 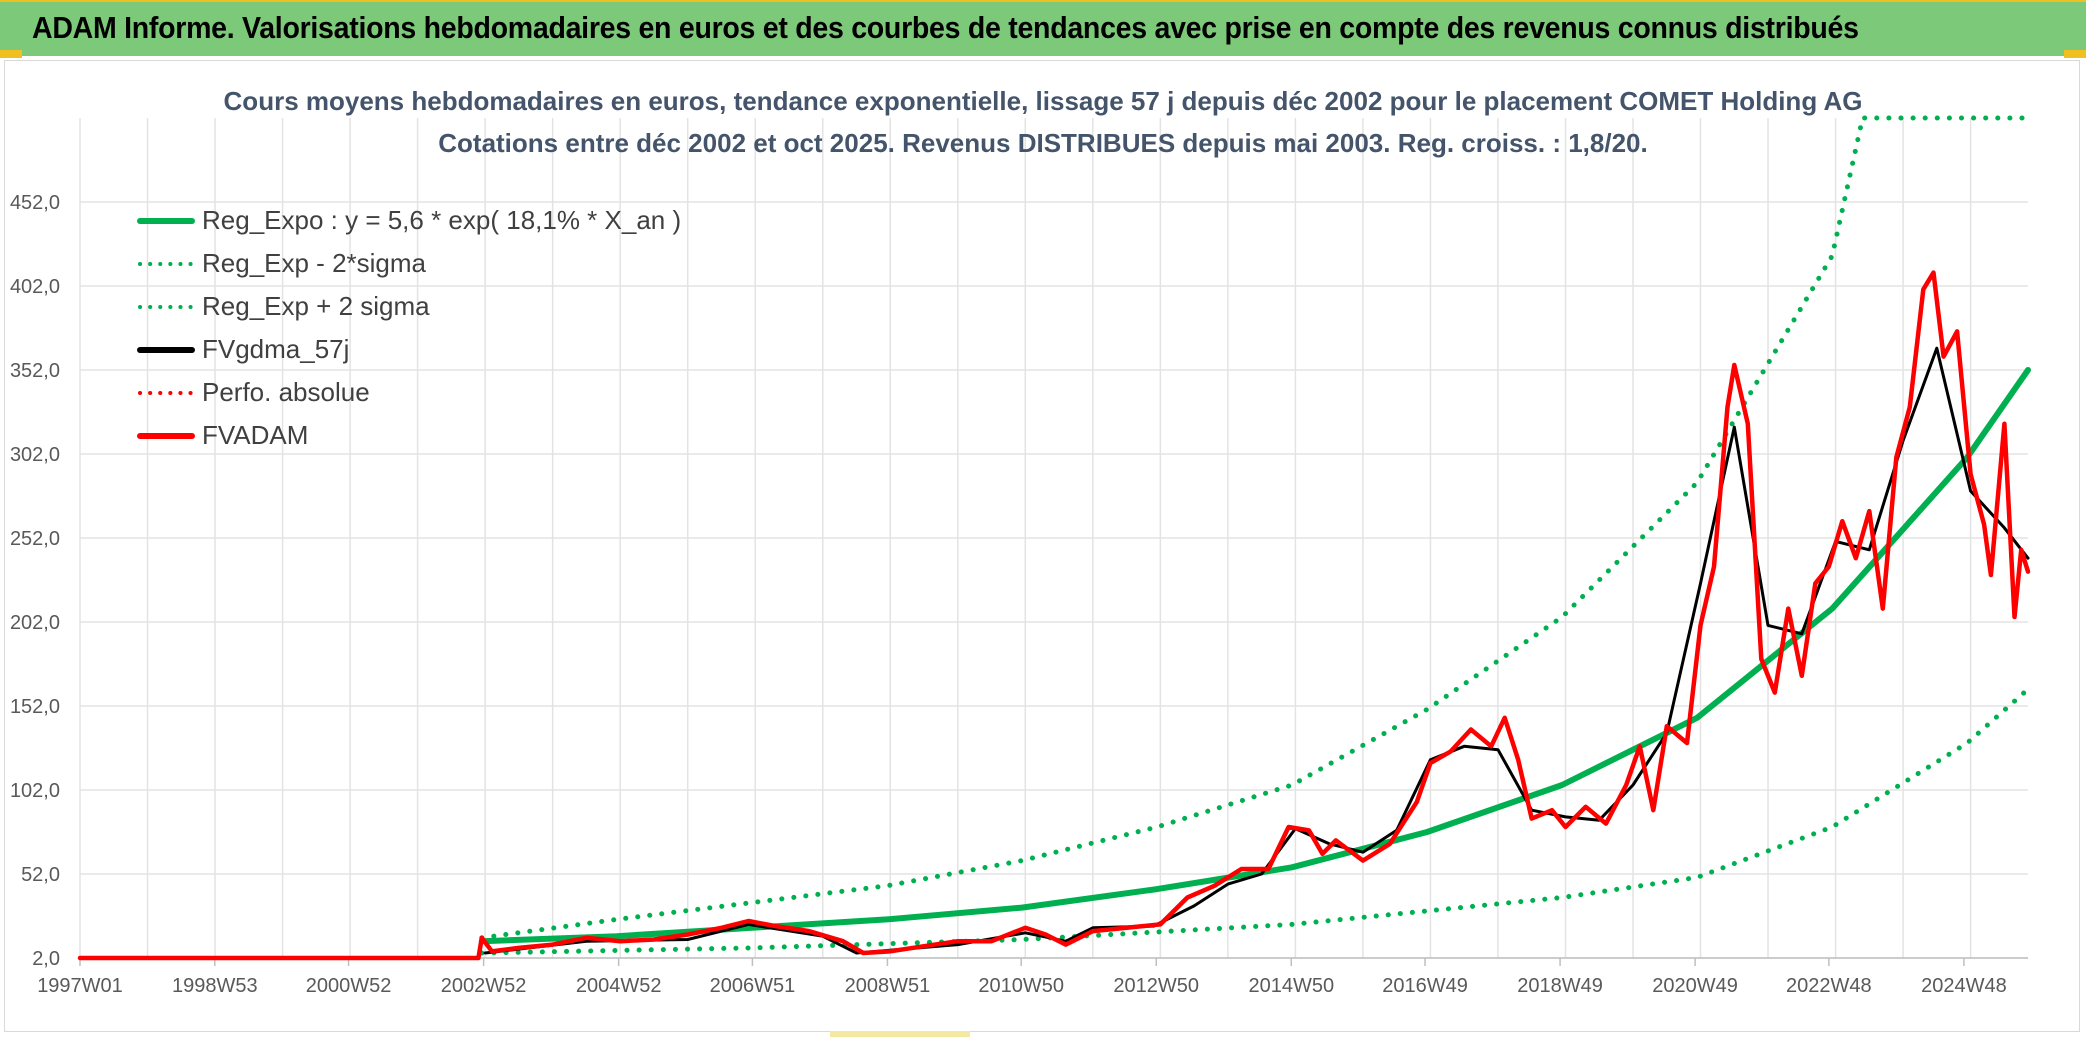 What do you see at coordinates (1425, 986) in the screenshot?
I see `x-tick-label: 2016W49` at bounding box center [1425, 986].